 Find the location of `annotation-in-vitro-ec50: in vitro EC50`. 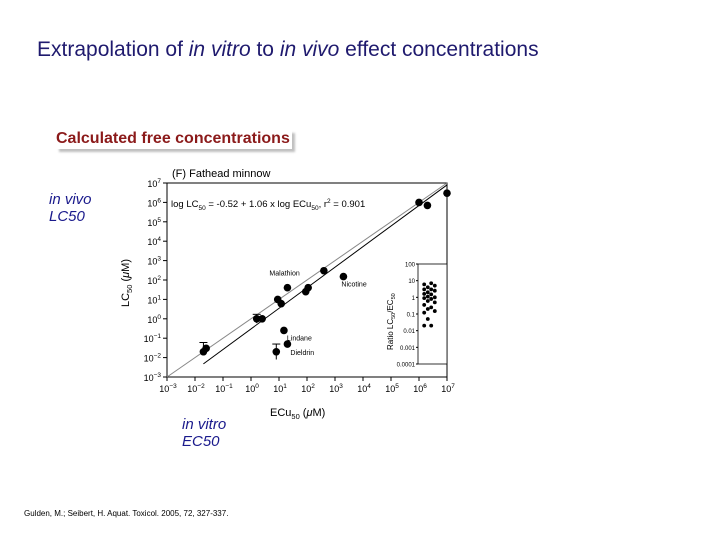

annotation-in-vitro-ec50: in vitro EC50 is located at coordinates (204, 433).